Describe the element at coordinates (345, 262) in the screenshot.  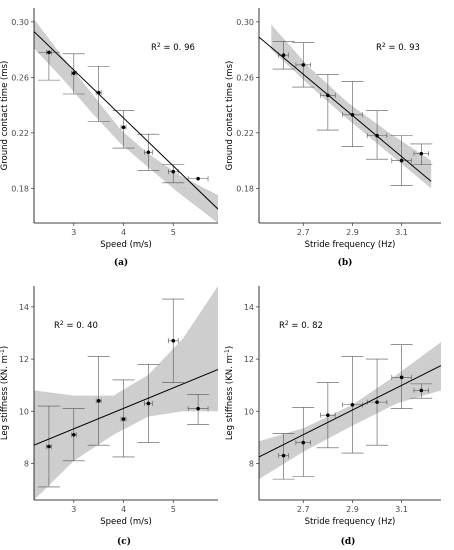
I see `panel-caption: (b)` at that location.